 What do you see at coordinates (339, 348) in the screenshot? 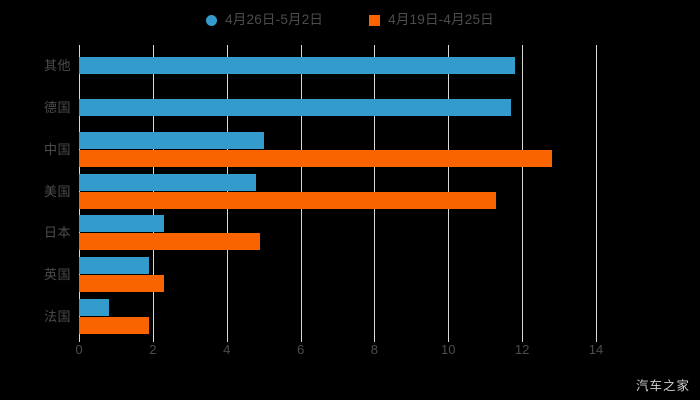
I see `x-axis: 0 2 4 6 8 10 12 14` at bounding box center [339, 348].